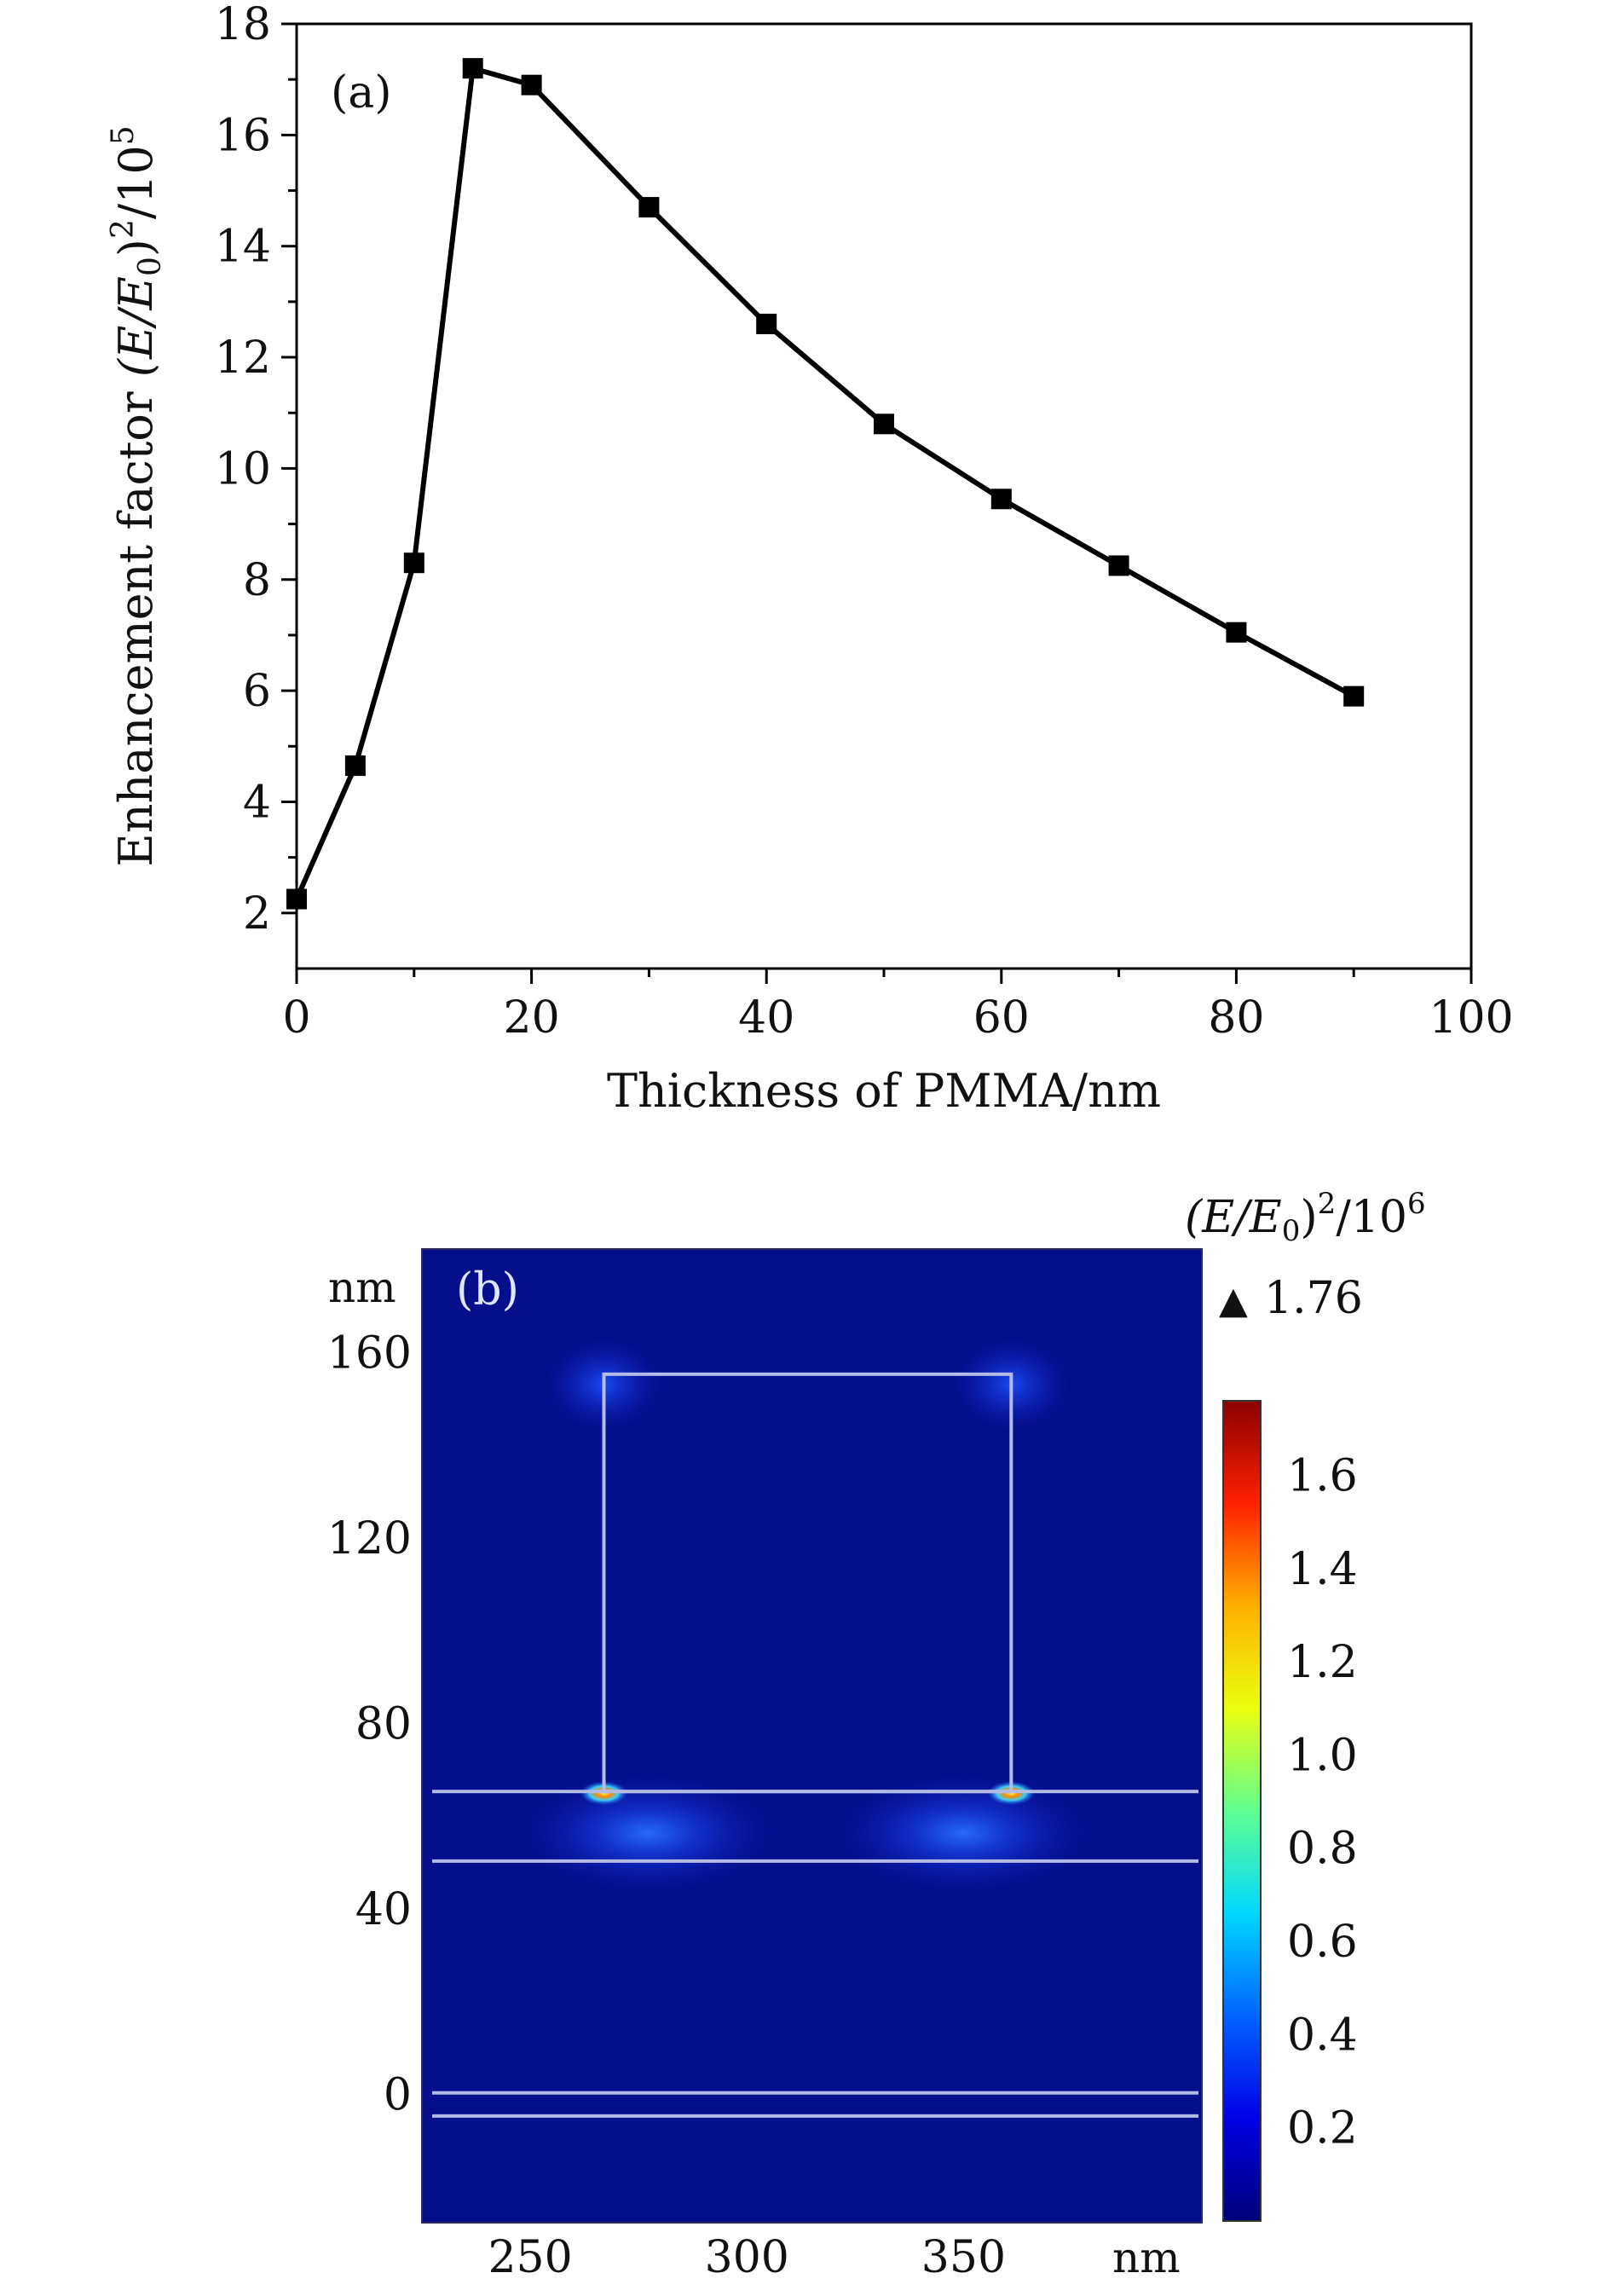  What do you see at coordinates (257, 692) in the screenshot?
I see `y-tick-label-a: 6` at bounding box center [257, 692].